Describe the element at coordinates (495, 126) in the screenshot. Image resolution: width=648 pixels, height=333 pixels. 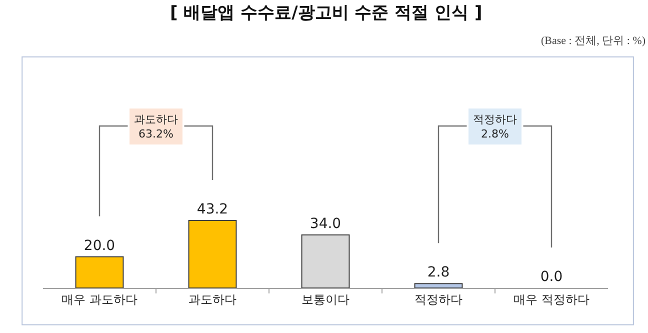
I see `text: 적정하다 2.8%` at that location.